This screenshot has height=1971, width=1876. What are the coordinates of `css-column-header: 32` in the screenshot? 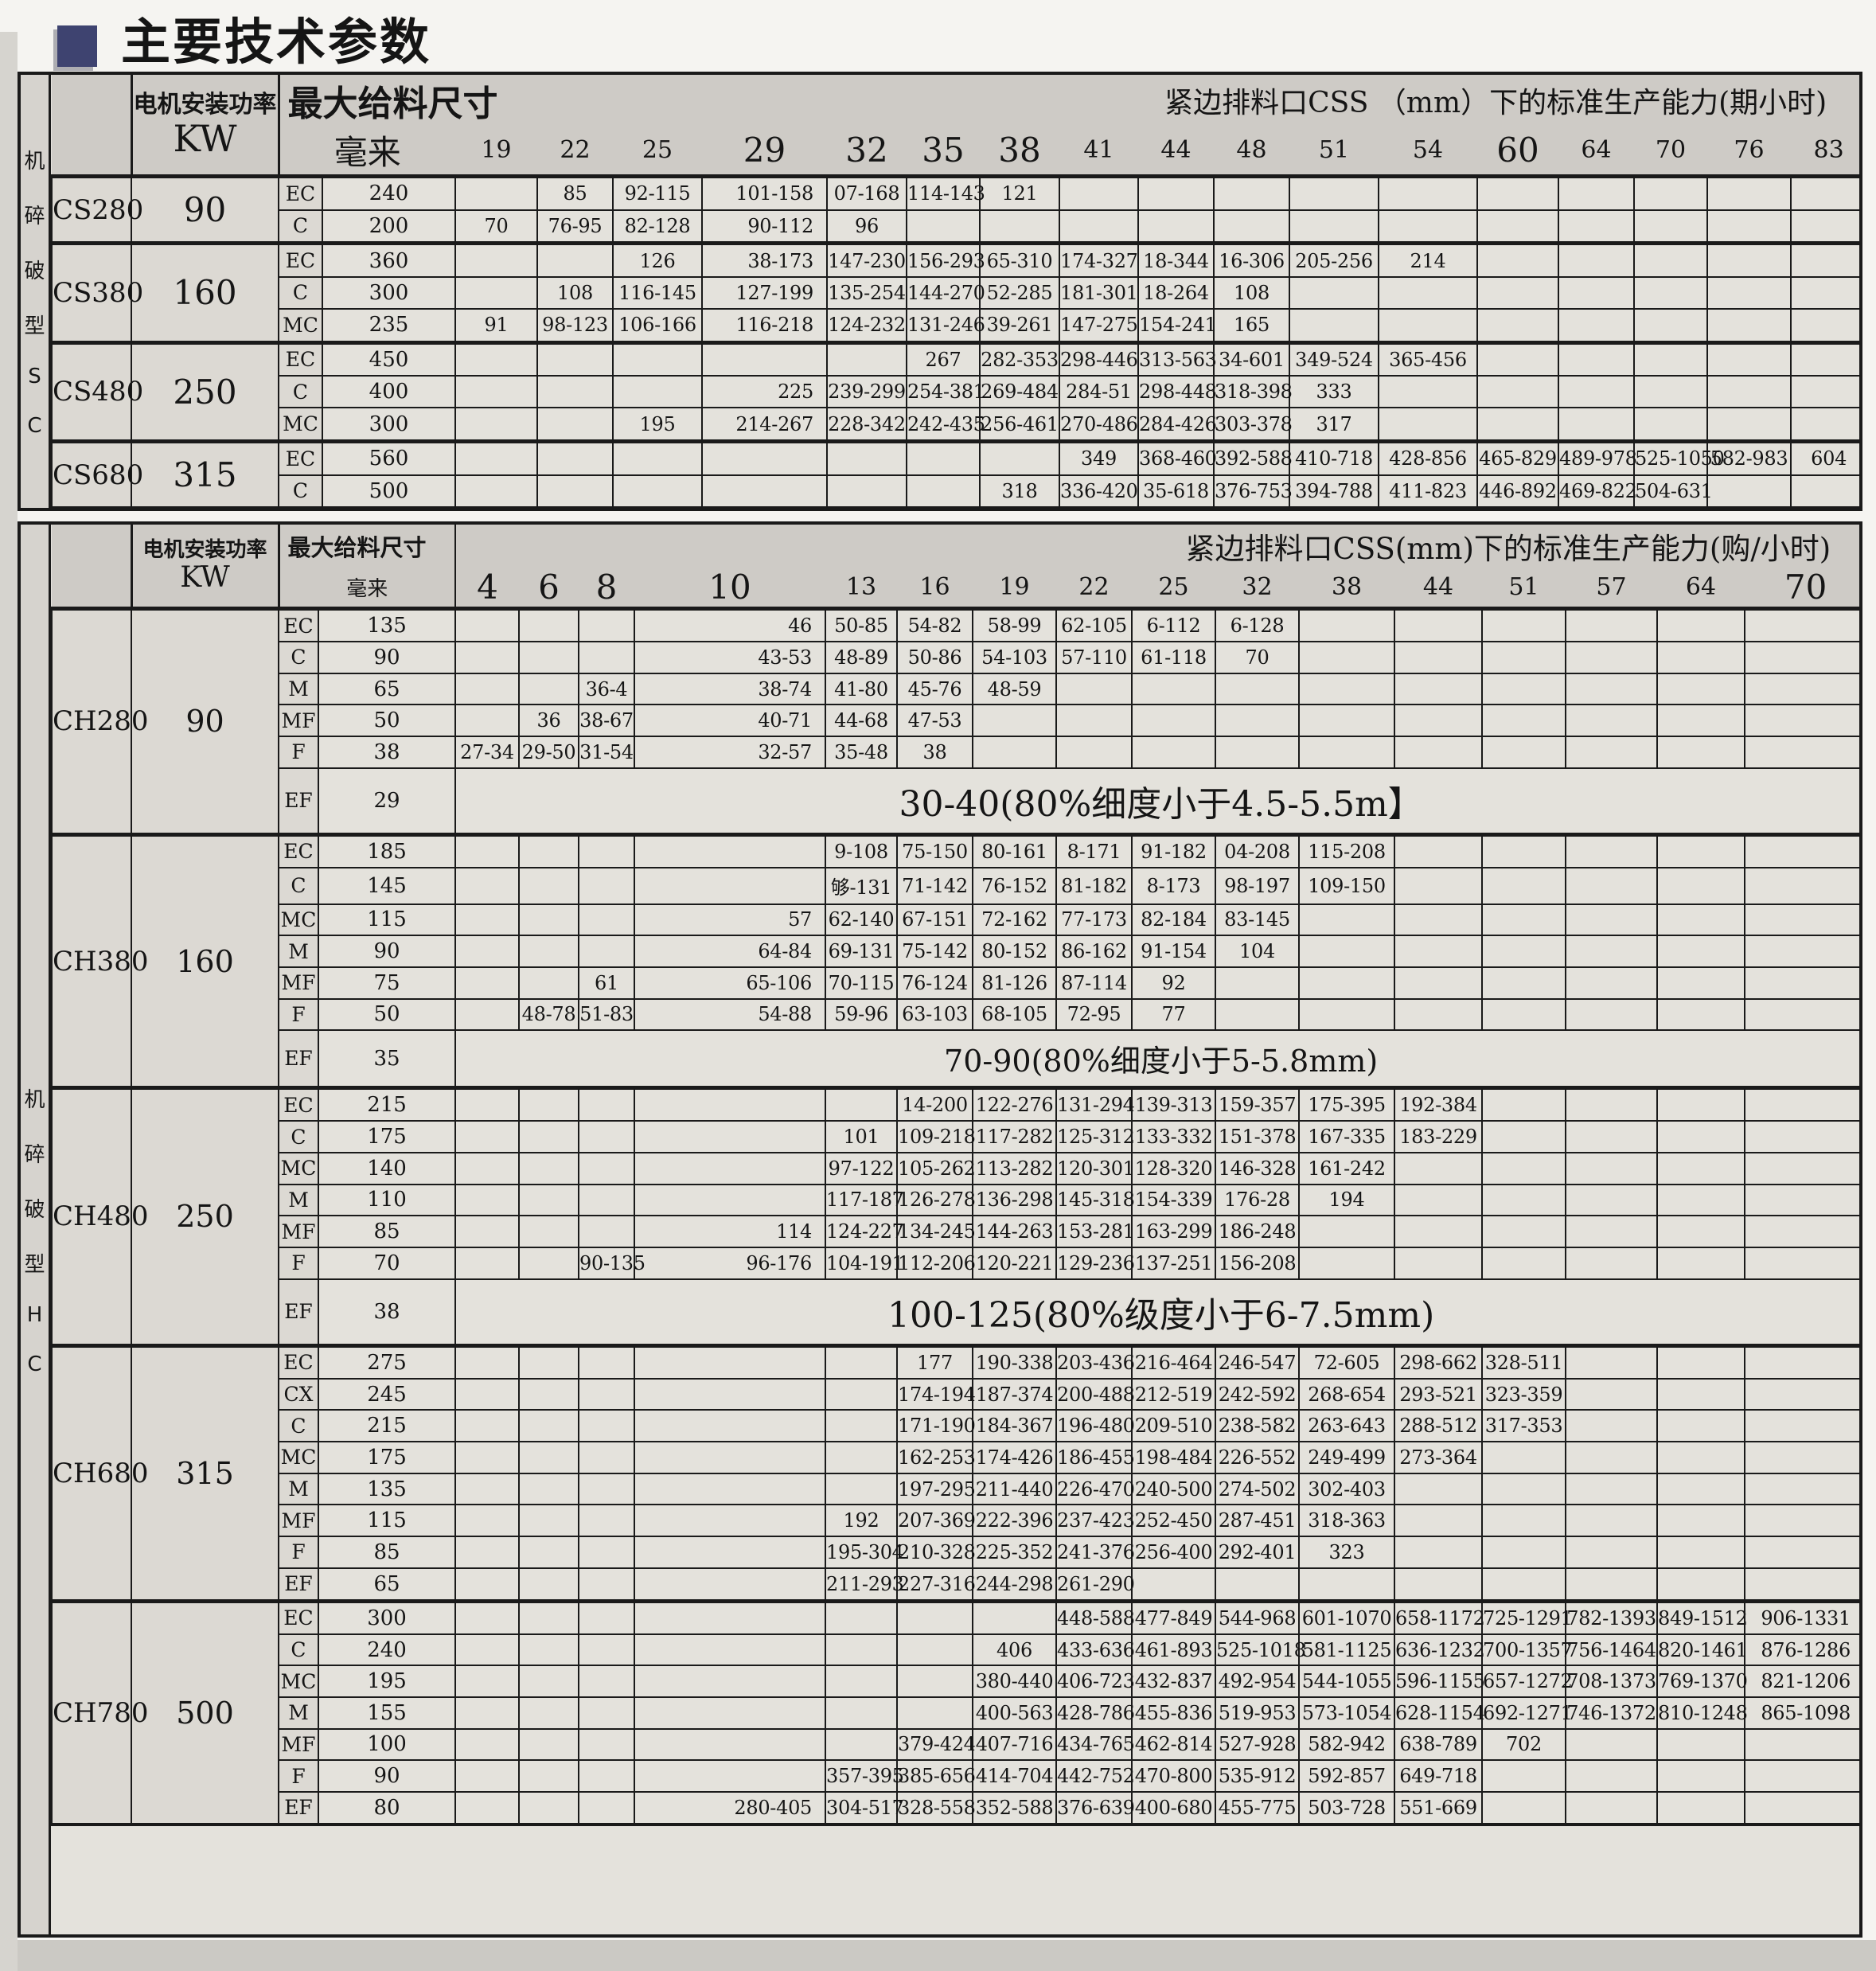 It's located at (1257, 589).